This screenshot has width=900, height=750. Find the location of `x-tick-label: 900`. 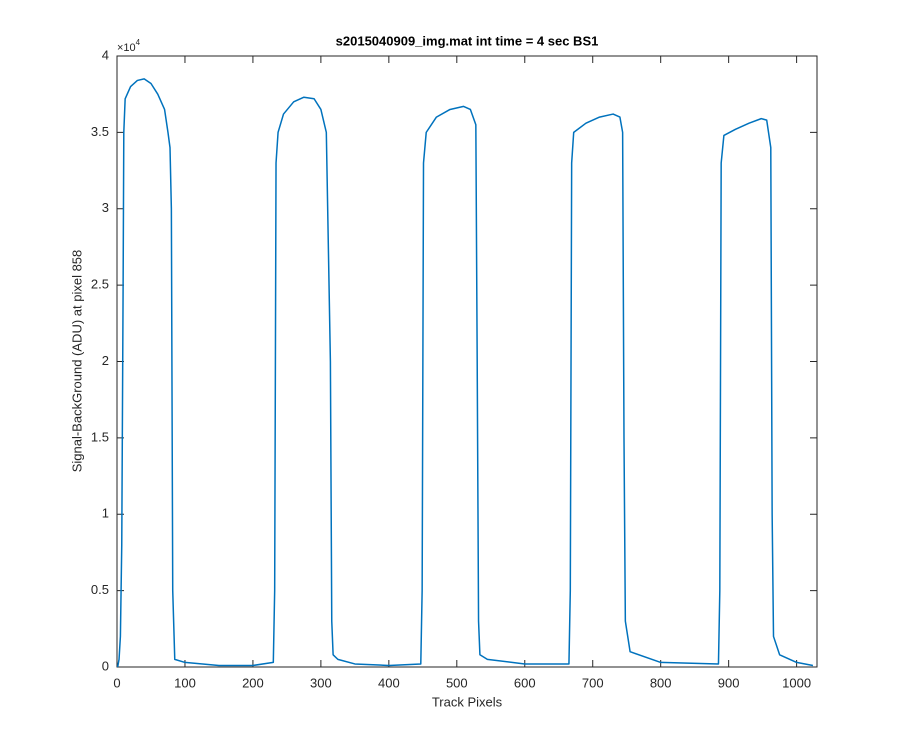

x-tick-label: 900 is located at coordinates (729, 682).